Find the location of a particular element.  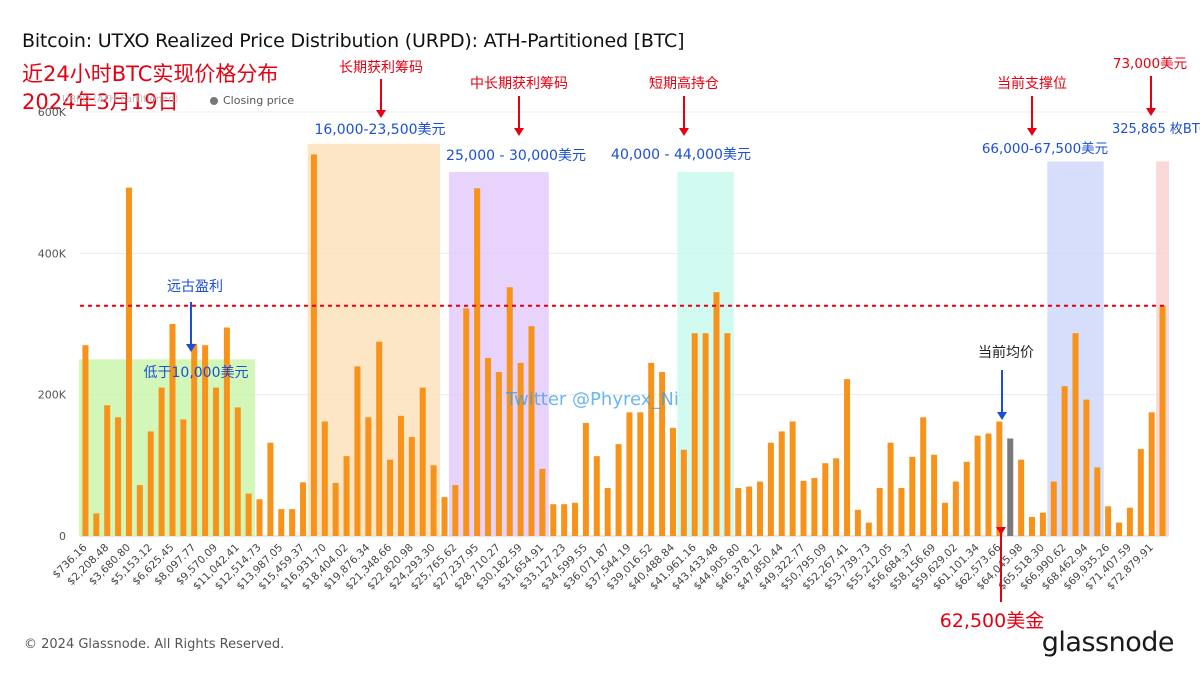

annotation-mid-long-term-arrow-head is located at coordinates (519, 132).